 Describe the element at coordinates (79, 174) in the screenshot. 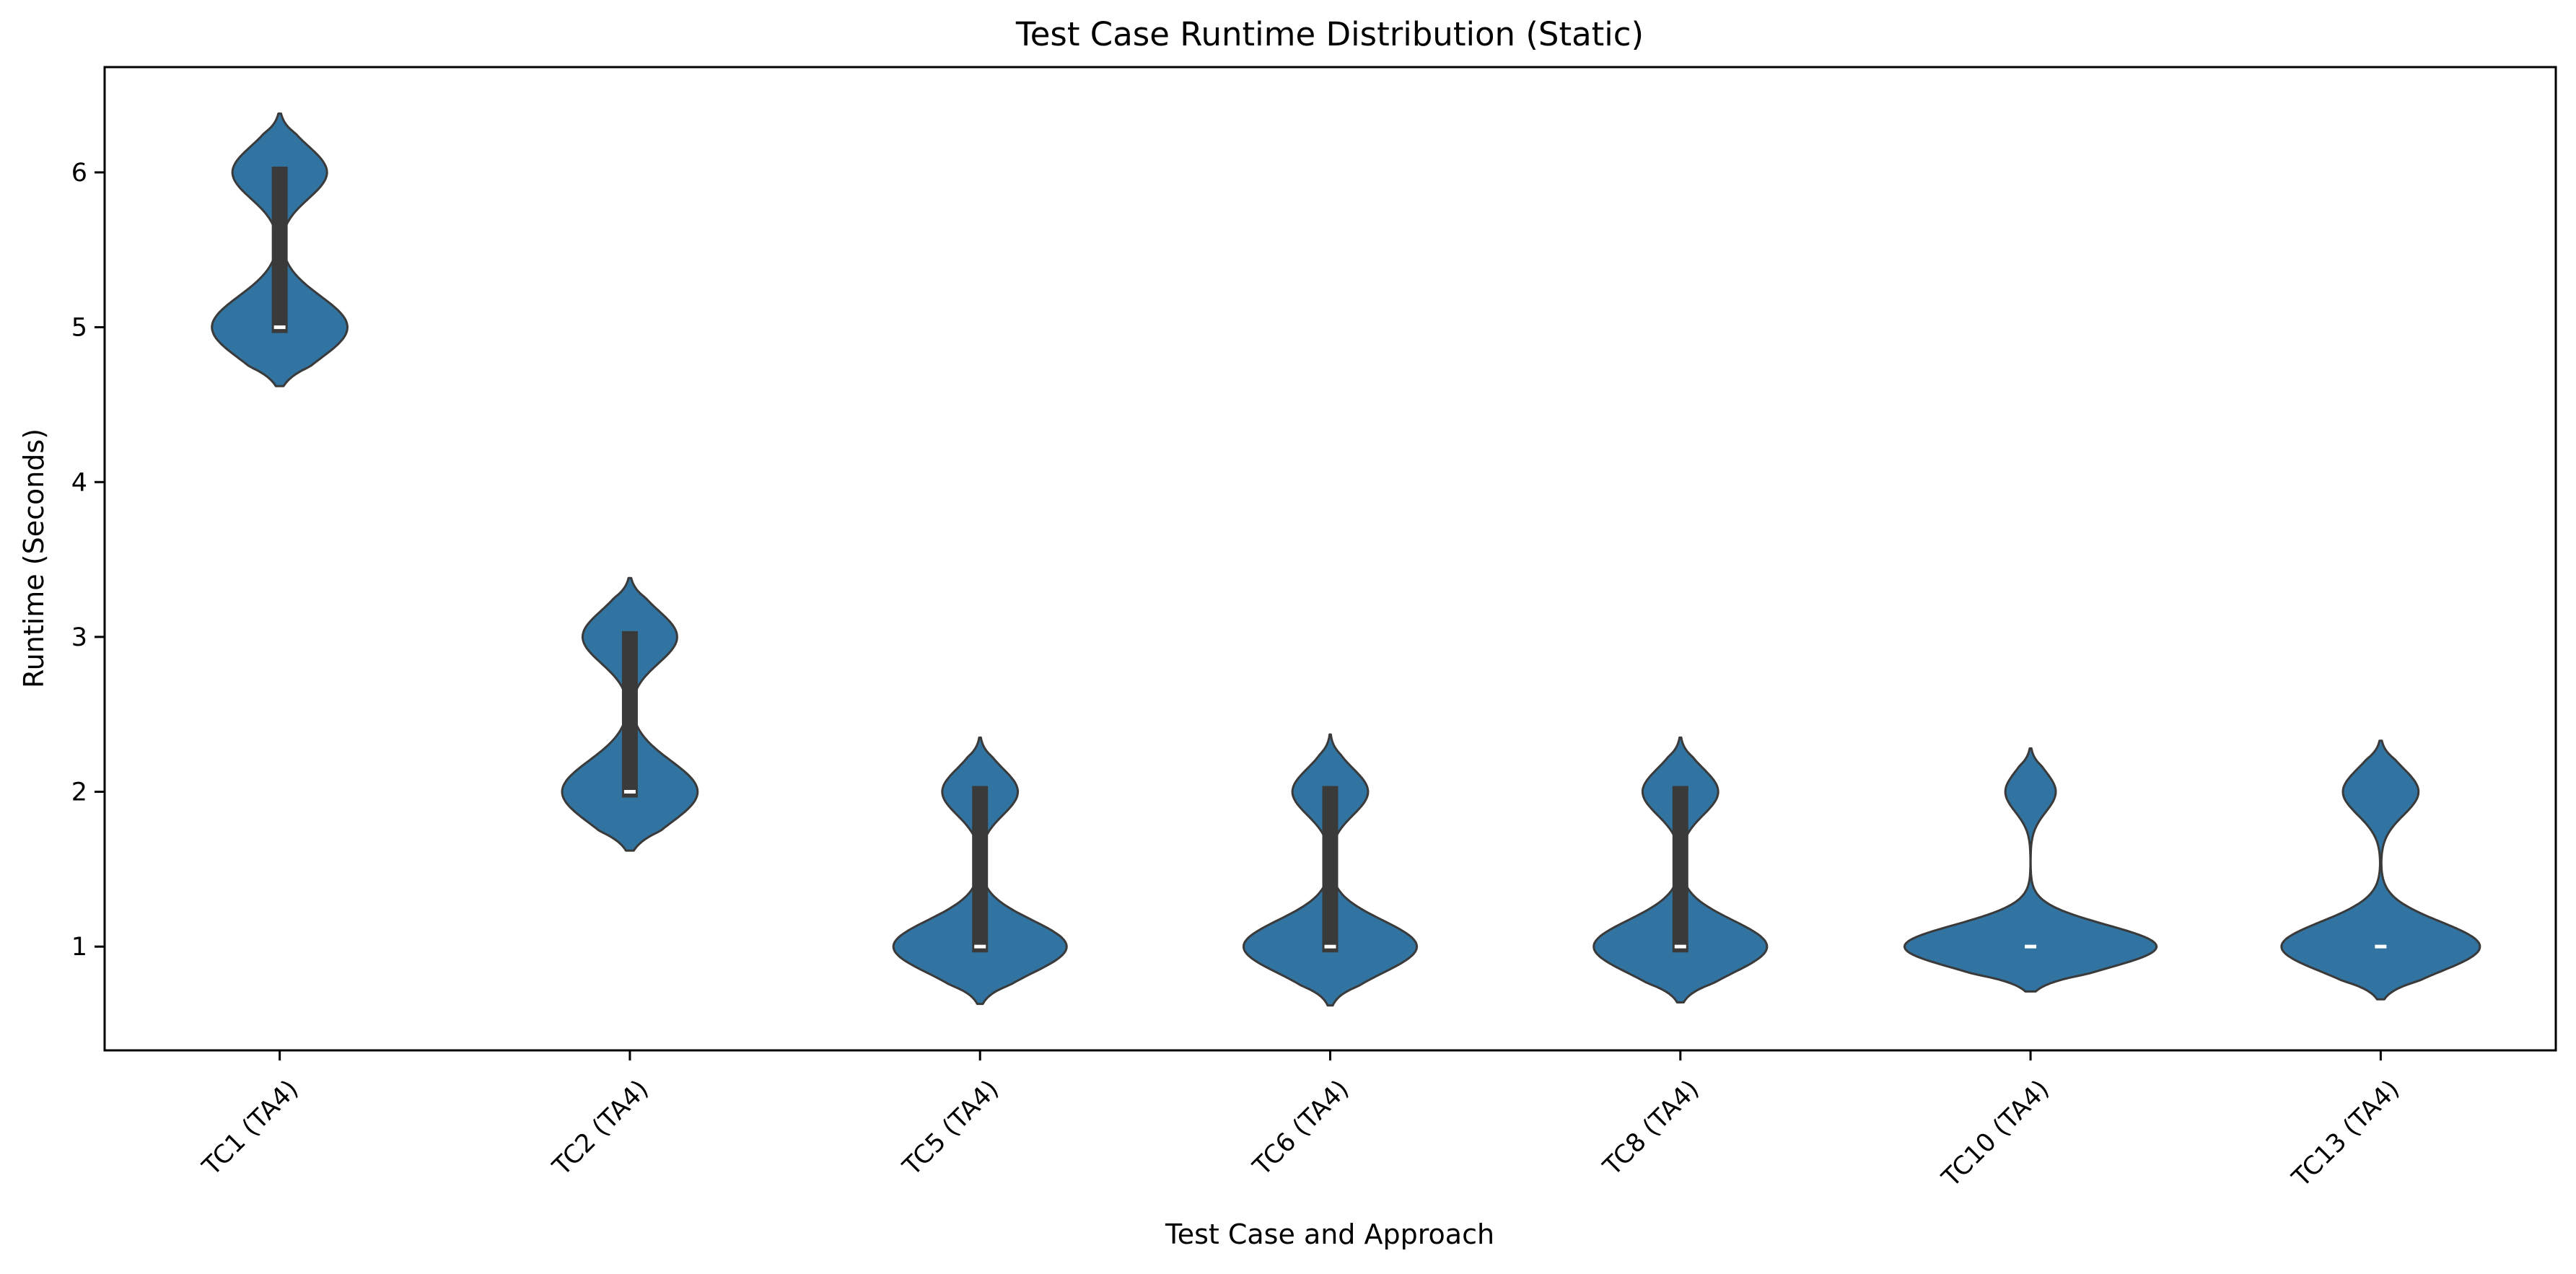

I see `y-tick-label: 6` at that location.